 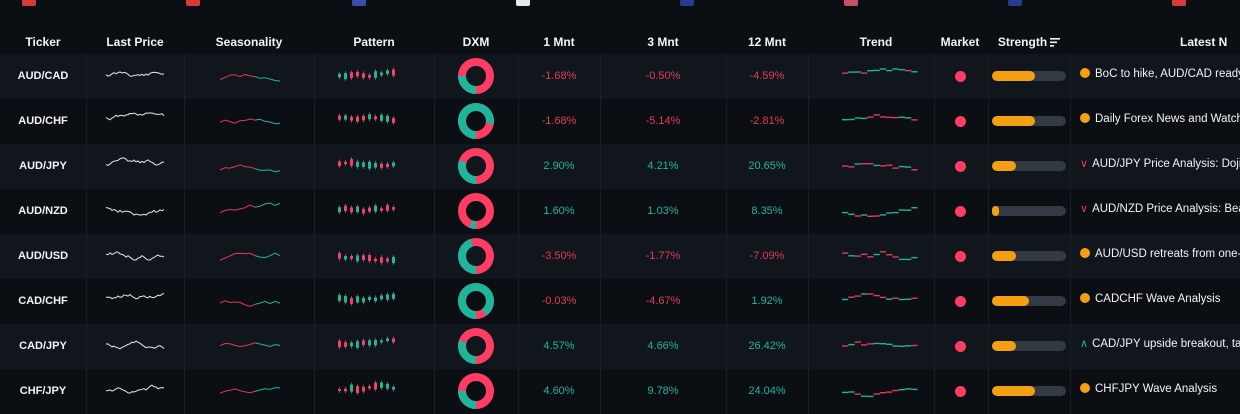 I want to click on flag-icon, so click(x=687, y=3).